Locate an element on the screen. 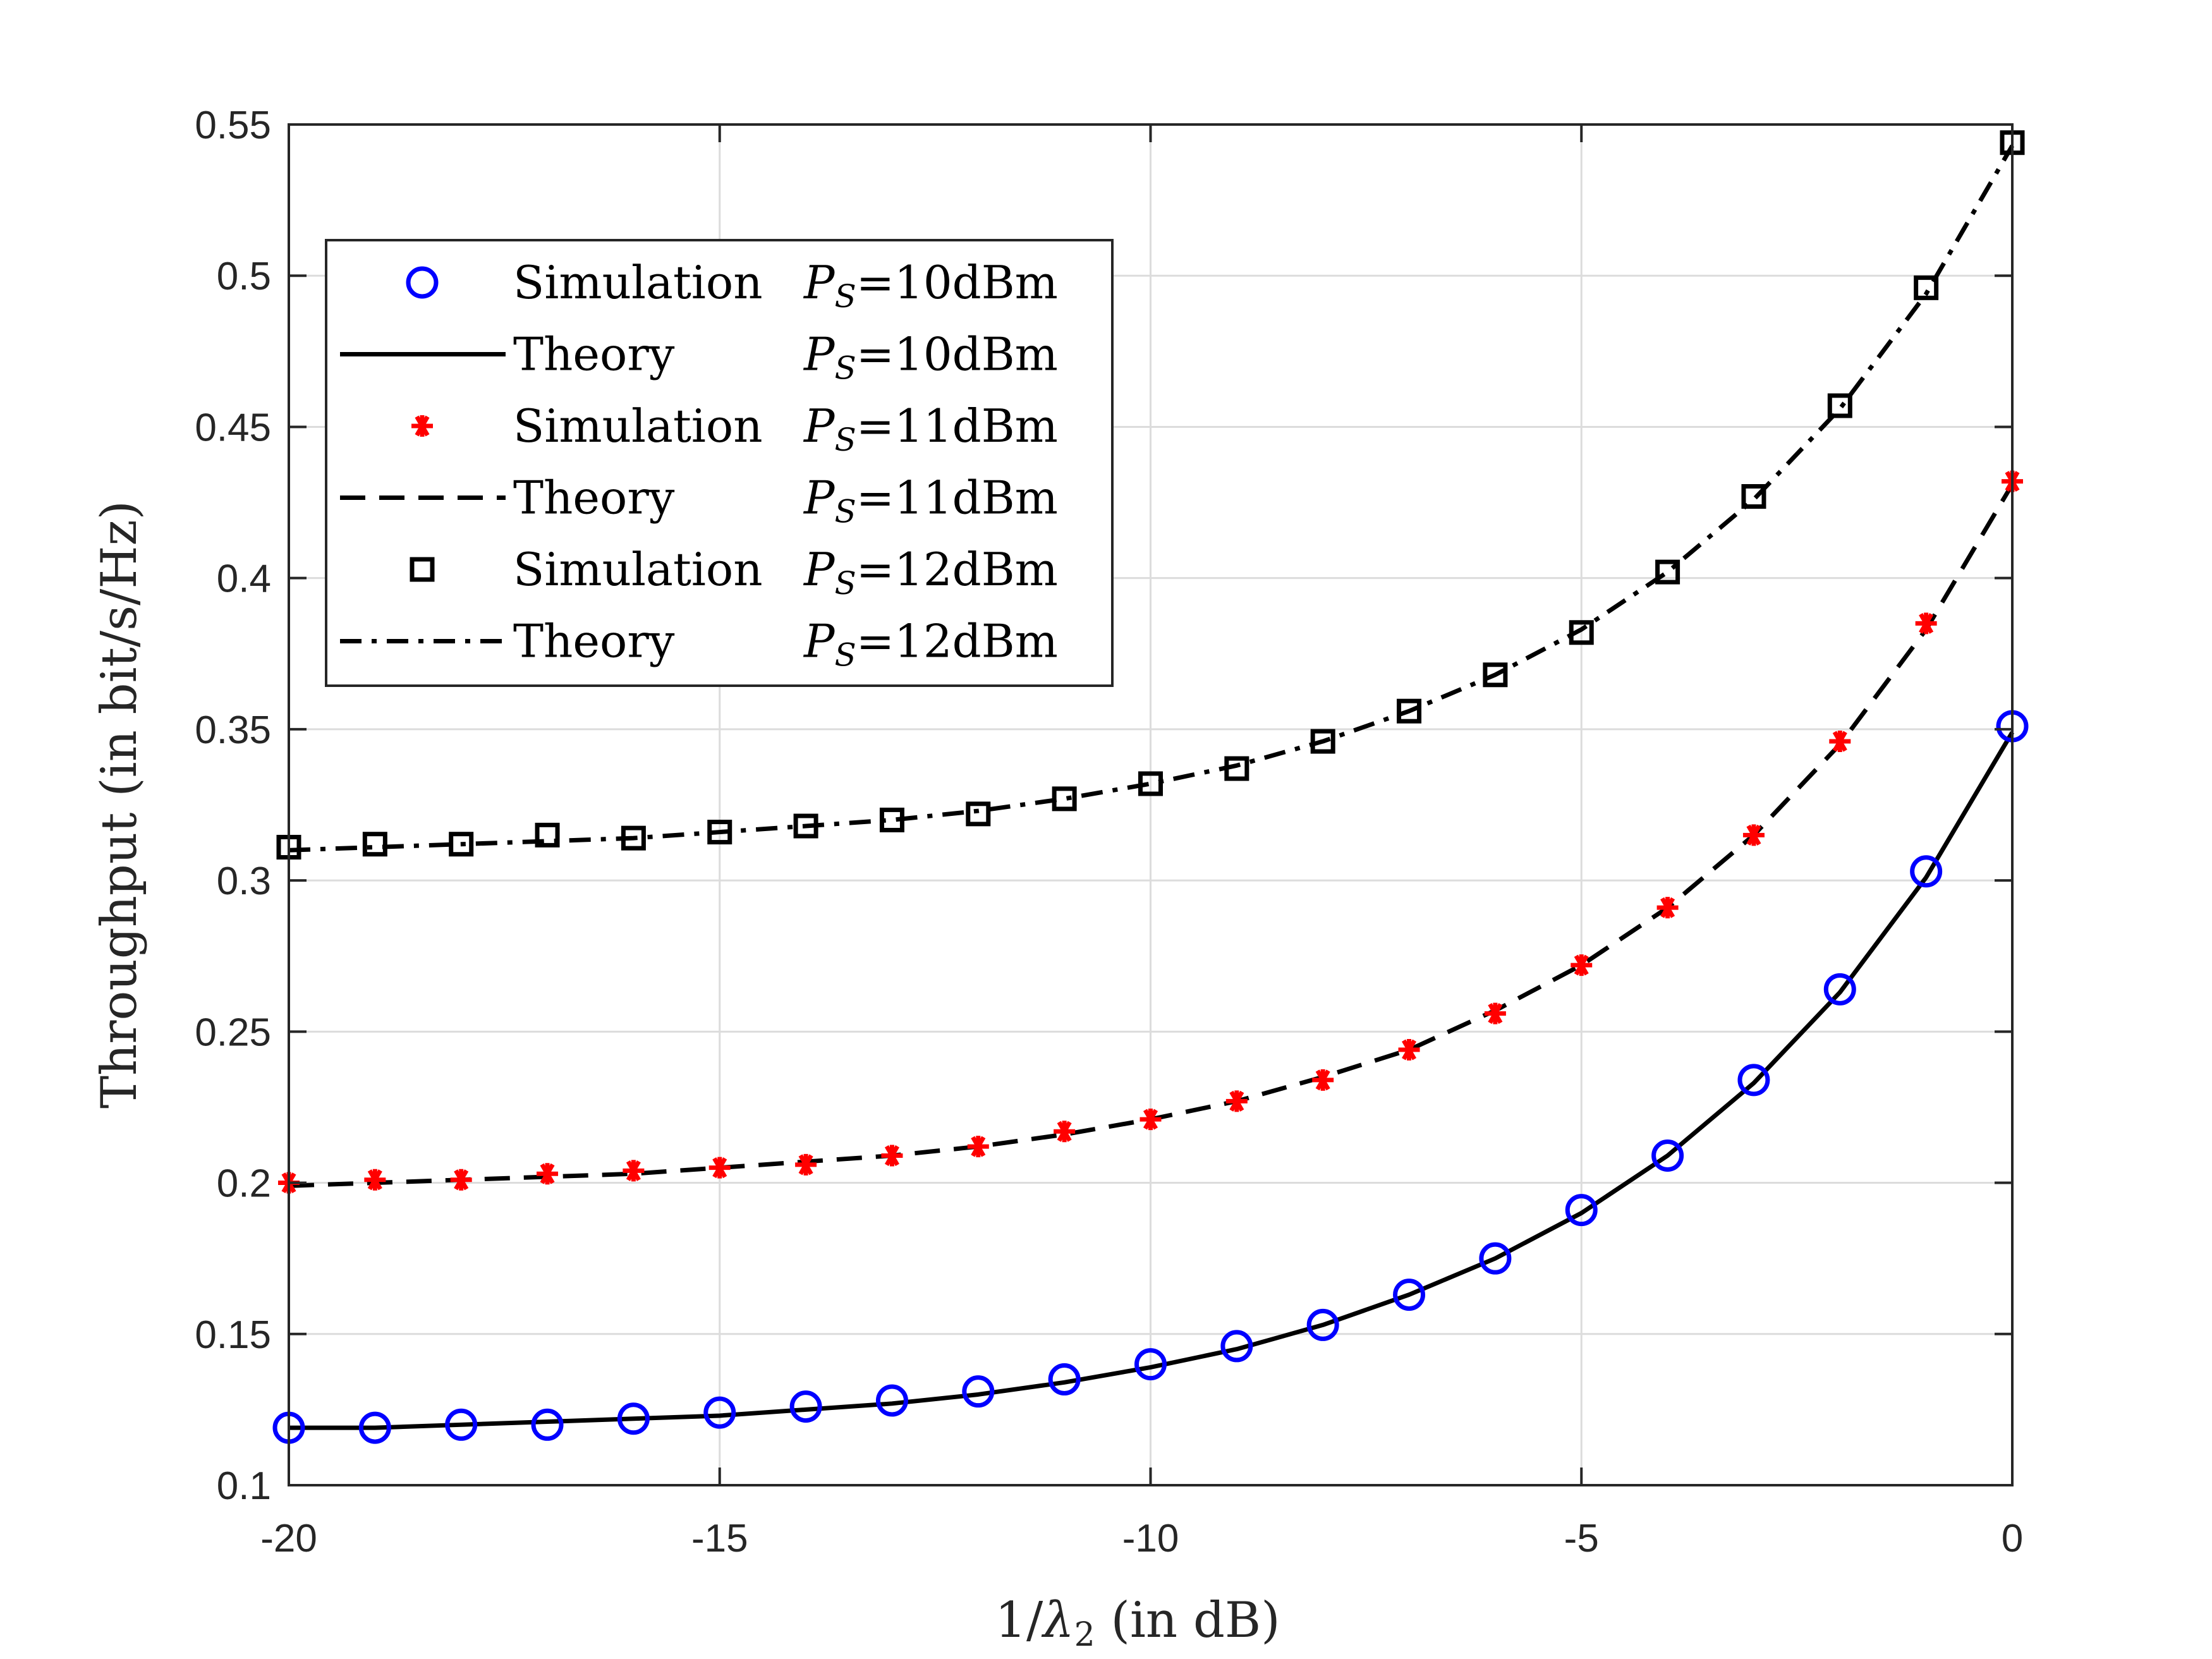 The height and width of the screenshot is (1659, 2212). x-tick-label: -15 is located at coordinates (720, 1538).